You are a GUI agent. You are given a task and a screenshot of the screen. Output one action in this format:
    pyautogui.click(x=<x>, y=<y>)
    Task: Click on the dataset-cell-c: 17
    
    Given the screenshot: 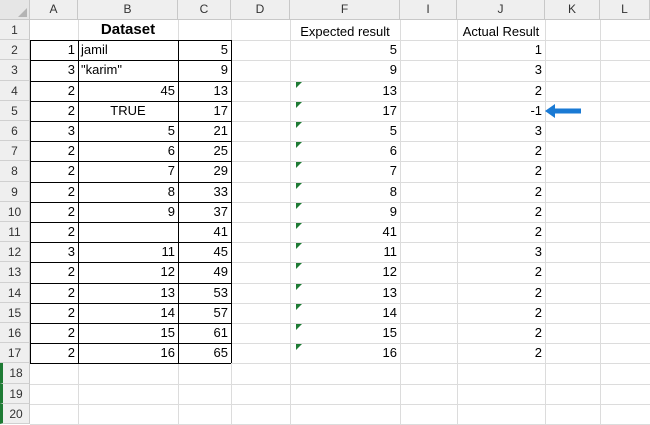 What is the action you would take?
    pyautogui.click(x=220, y=110)
    